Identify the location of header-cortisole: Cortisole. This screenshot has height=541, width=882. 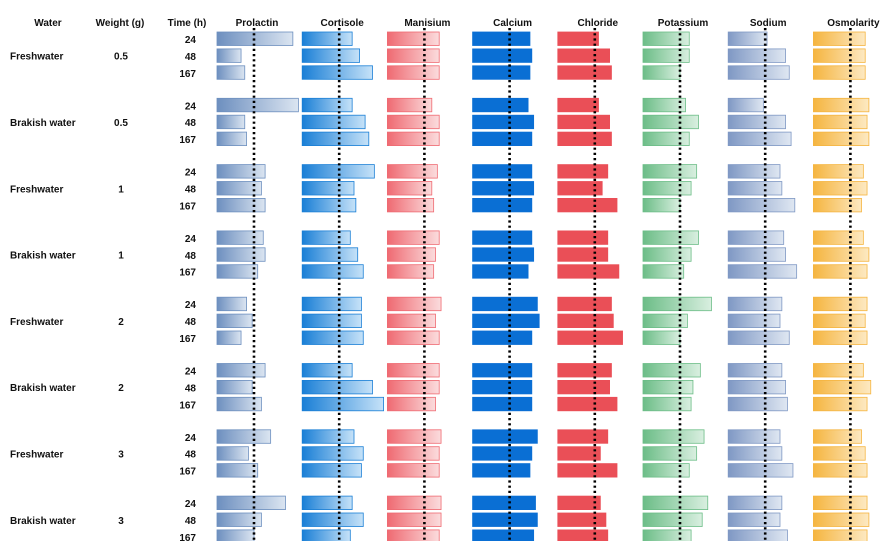
(343, 23).